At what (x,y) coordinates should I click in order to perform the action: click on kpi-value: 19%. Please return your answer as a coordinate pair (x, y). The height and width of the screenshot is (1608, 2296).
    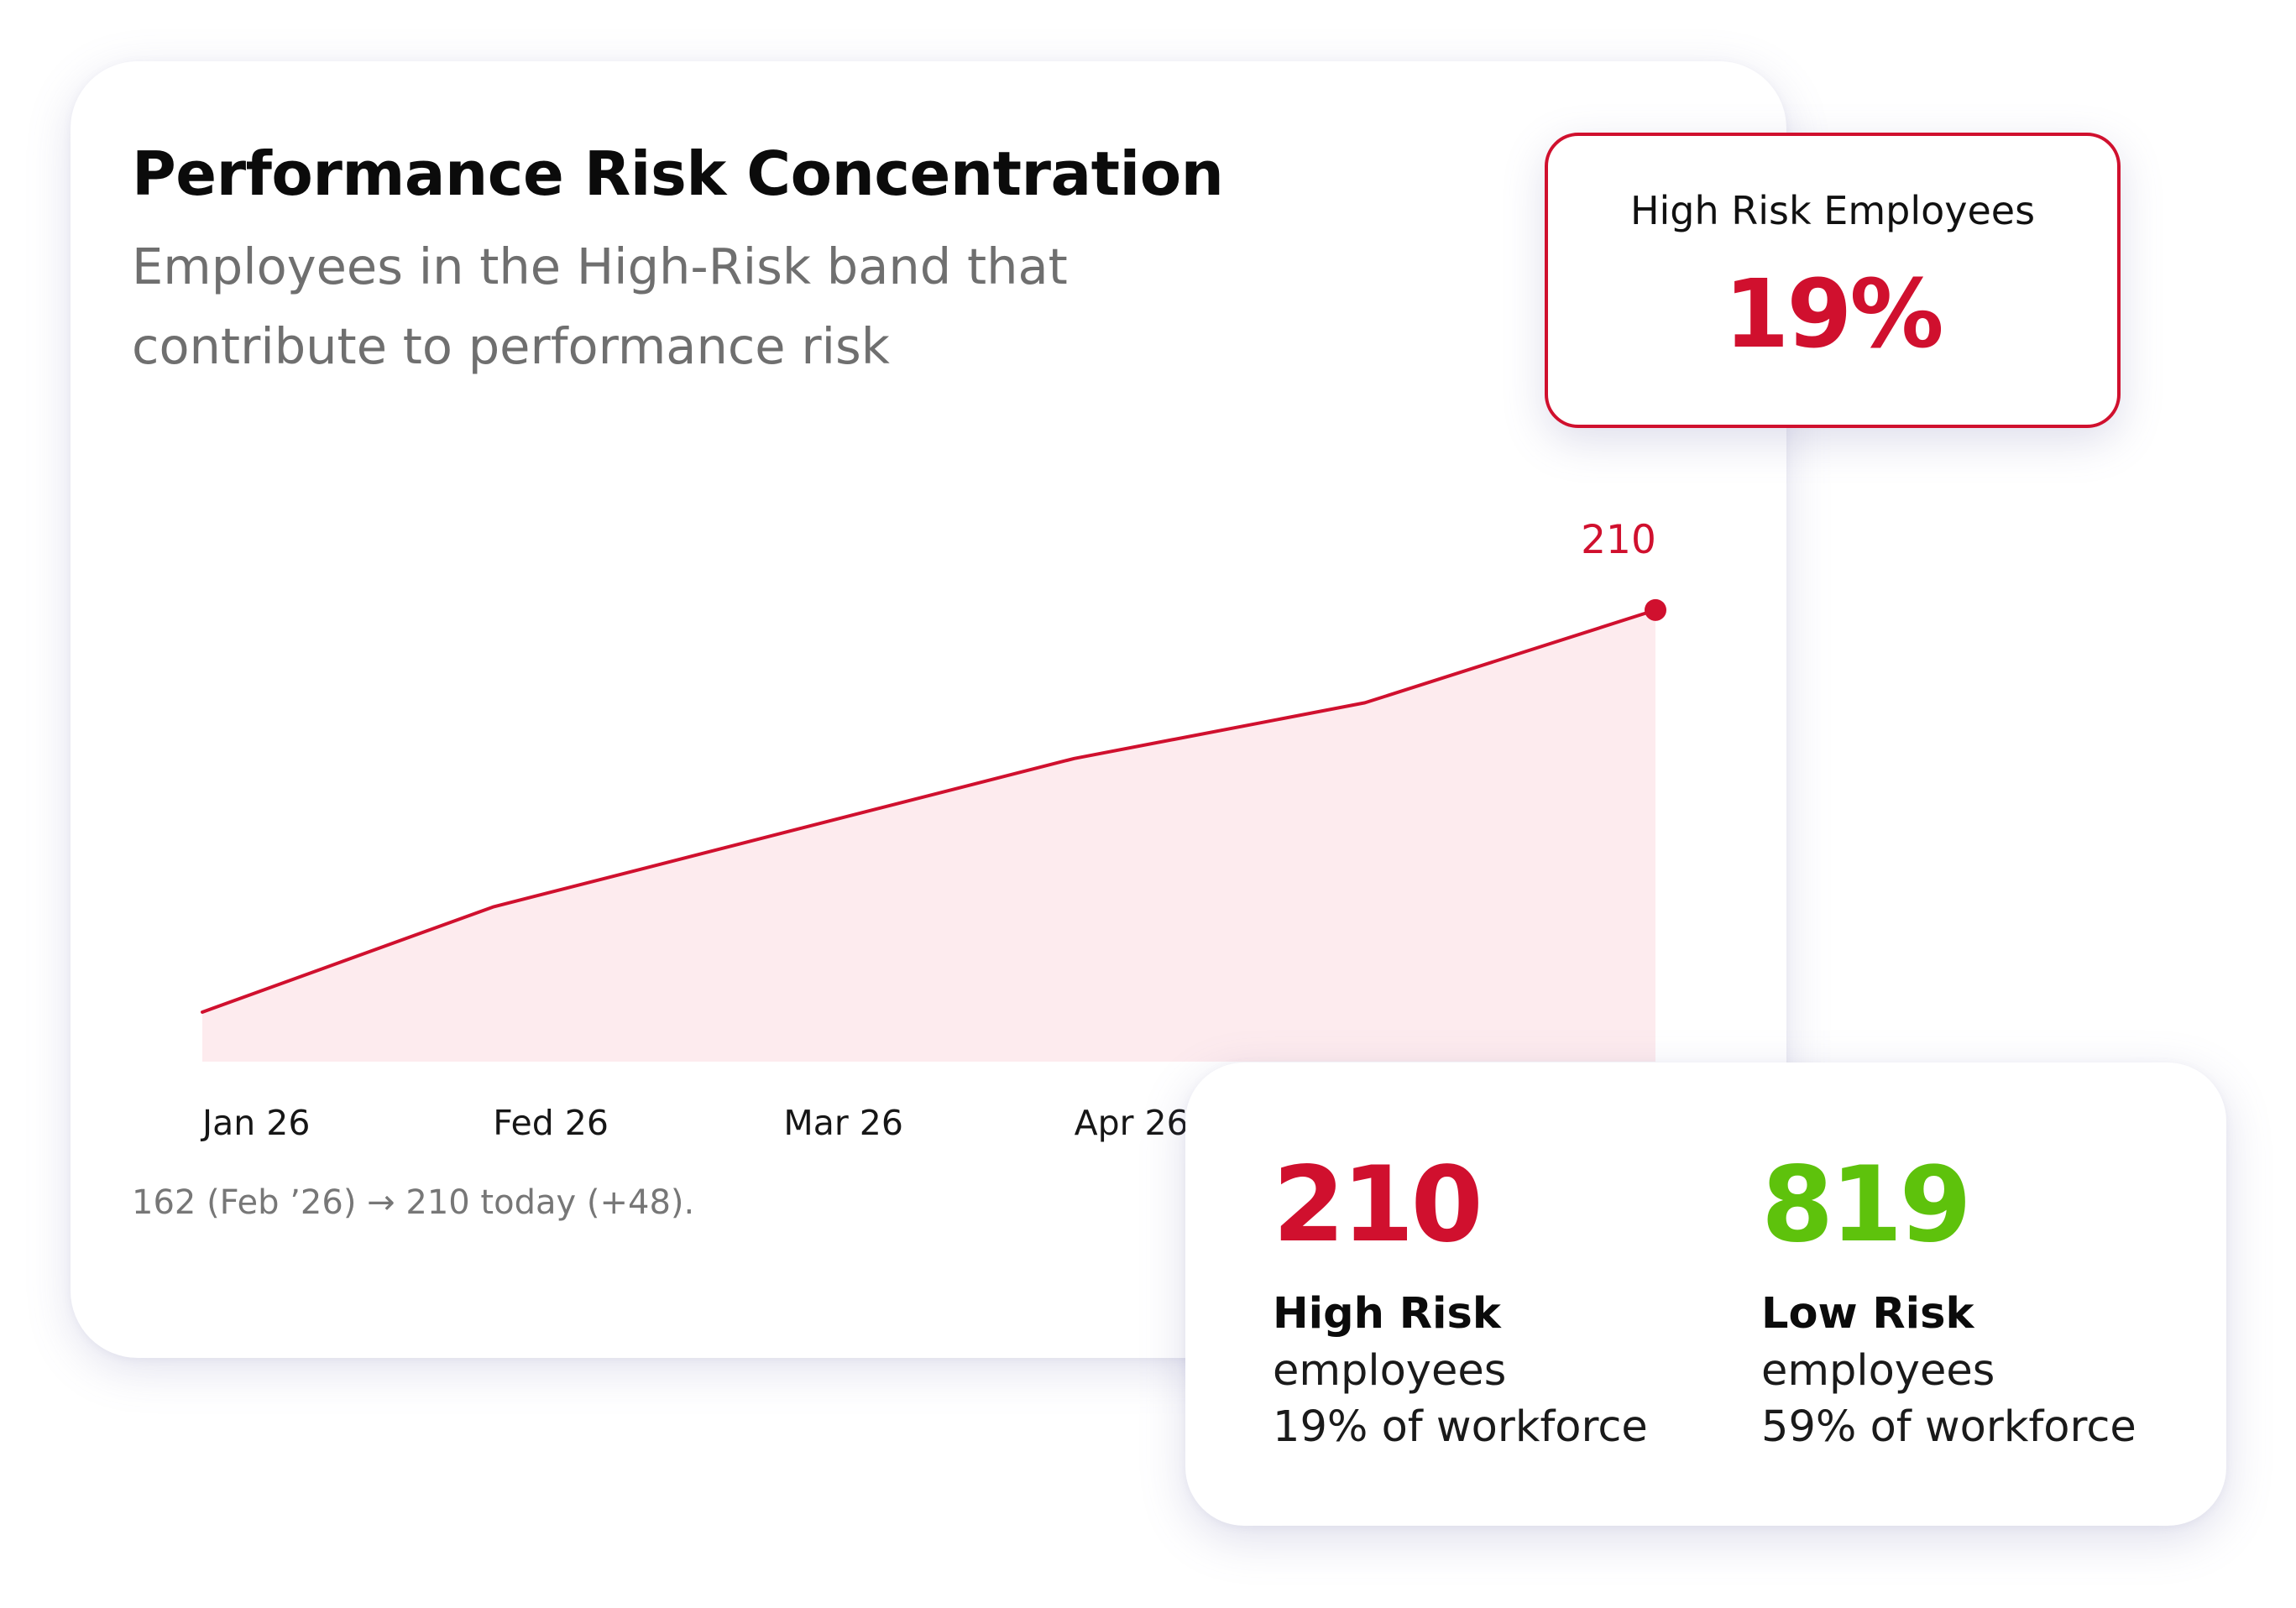
    Looking at the image, I should click on (1833, 314).